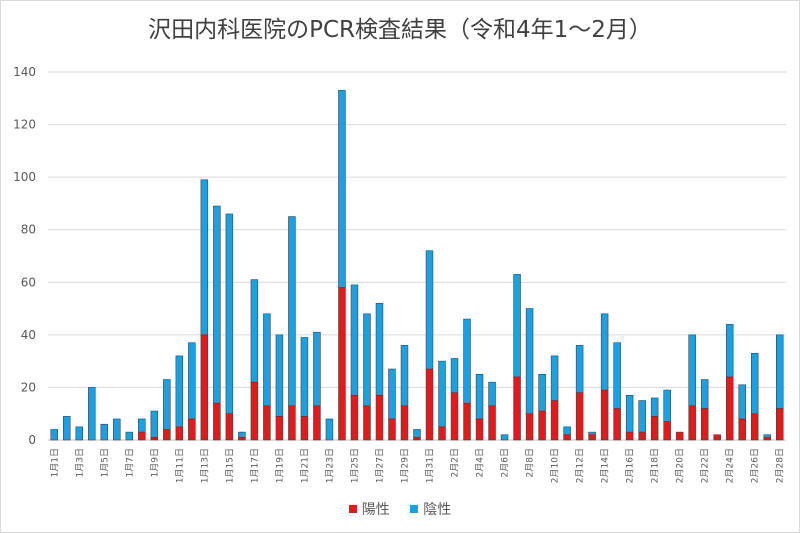 The image size is (800, 533). Describe the element at coordinates (32, 440) in the screenshot. I see `y-tick-label: 0` at that location.